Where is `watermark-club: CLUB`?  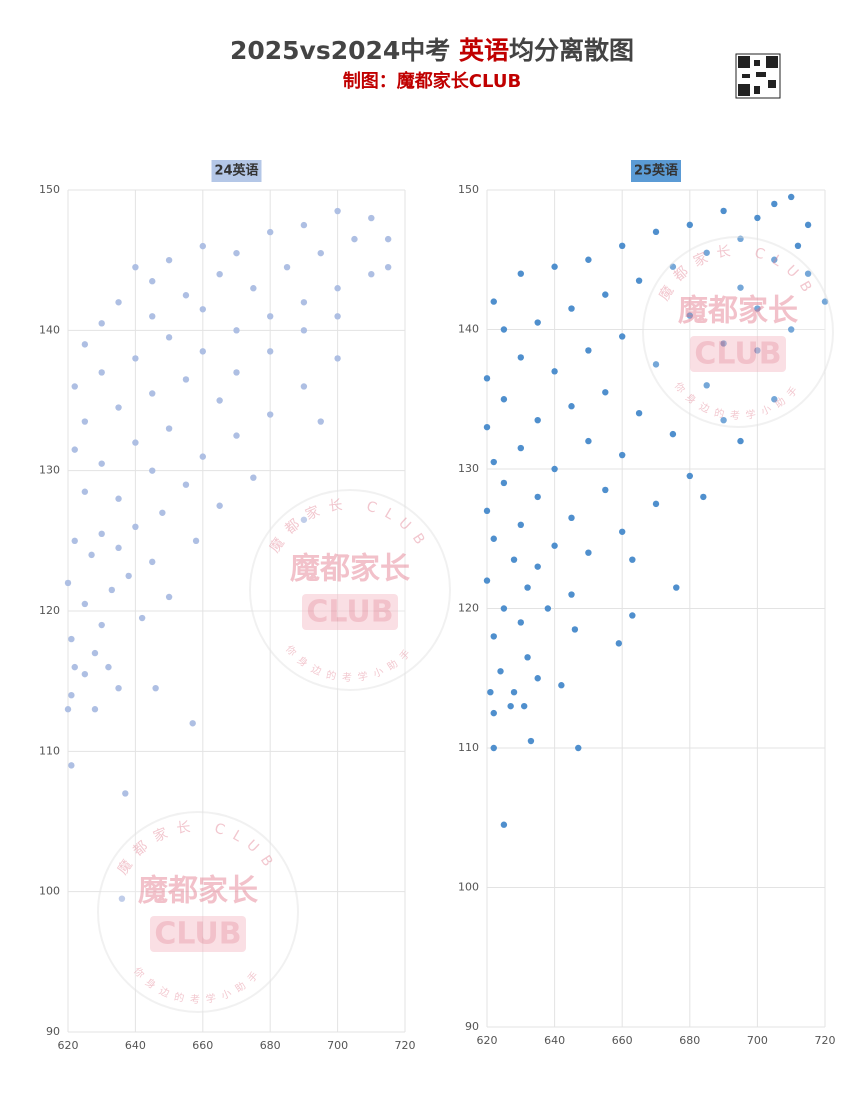
watermark-club: CLUB is located at coordinates (349, 612).